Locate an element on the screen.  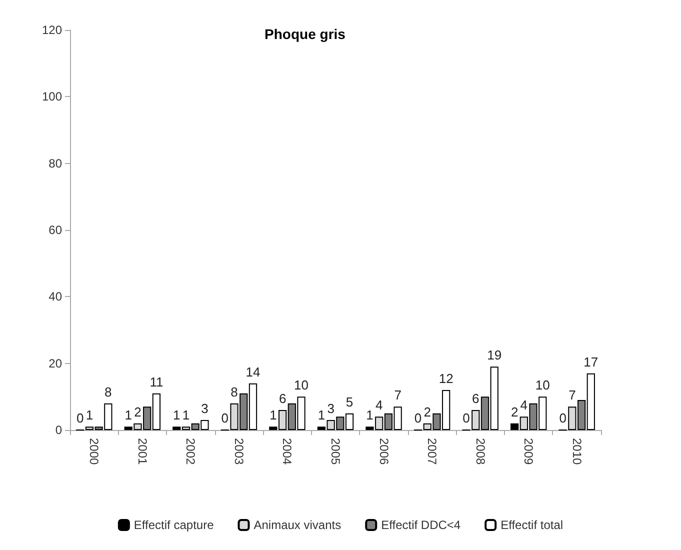
x-tick-label: 2004 is located at coordinates (287, 452).